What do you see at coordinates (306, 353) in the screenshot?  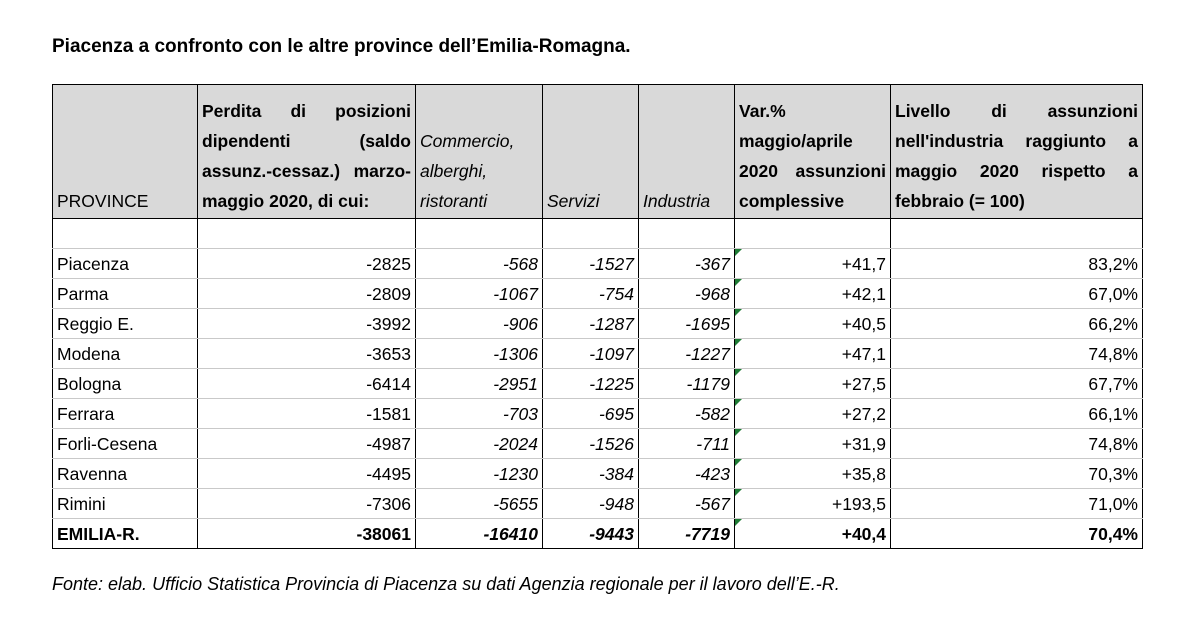 I see `perdita-cell: -3653` at bounding box center [306, 353].